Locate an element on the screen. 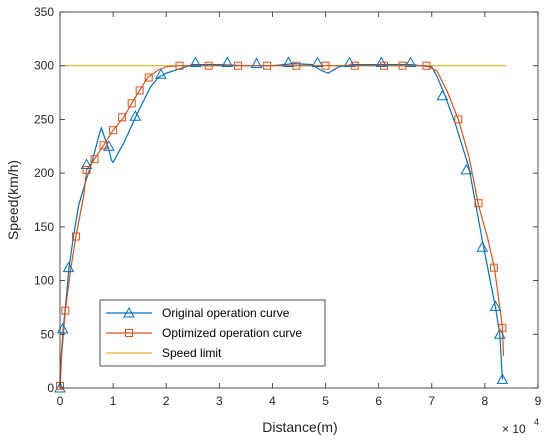 The width and height of the screenshot is (550, 443). x-tick-label: 8 is located at coordinates (485, 401).